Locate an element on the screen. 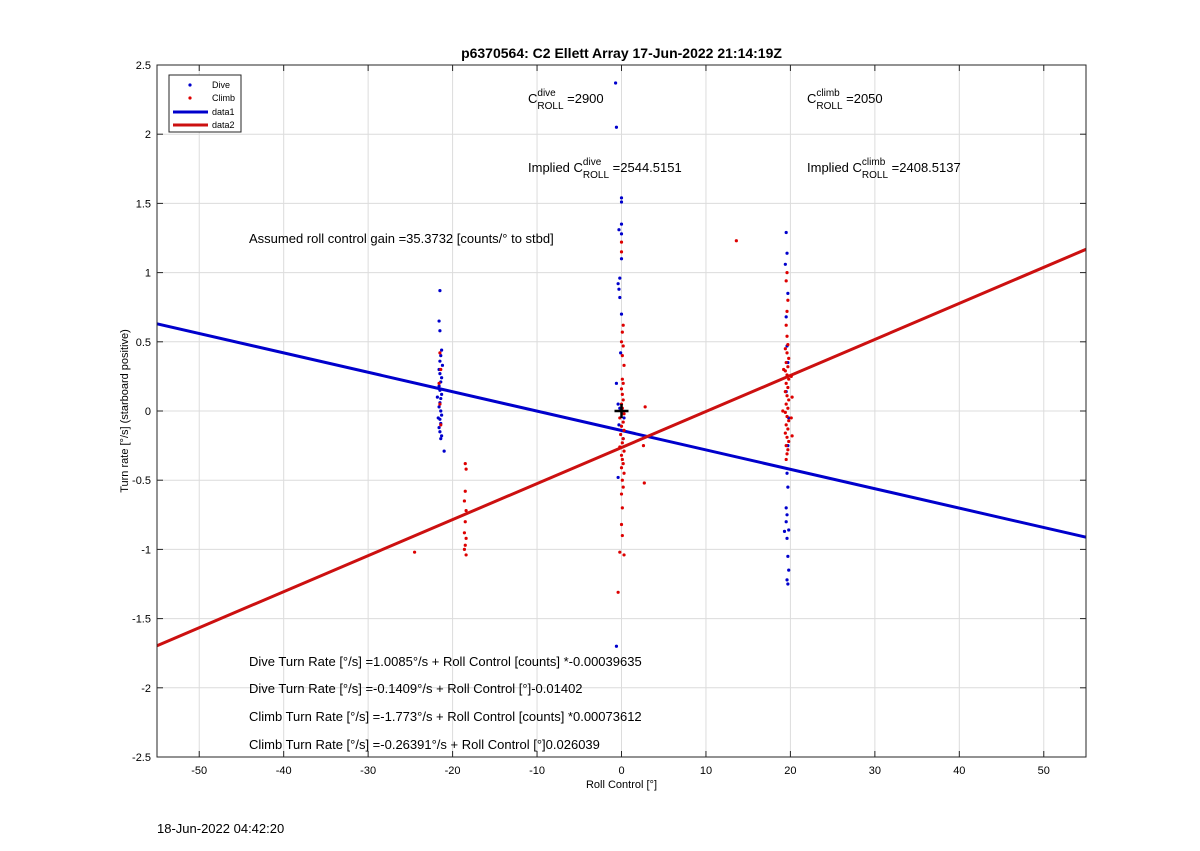 The height and width of the screenshot is (851, 1200). implied-dive-sub: ROLL is located at coordinates (596, 175).